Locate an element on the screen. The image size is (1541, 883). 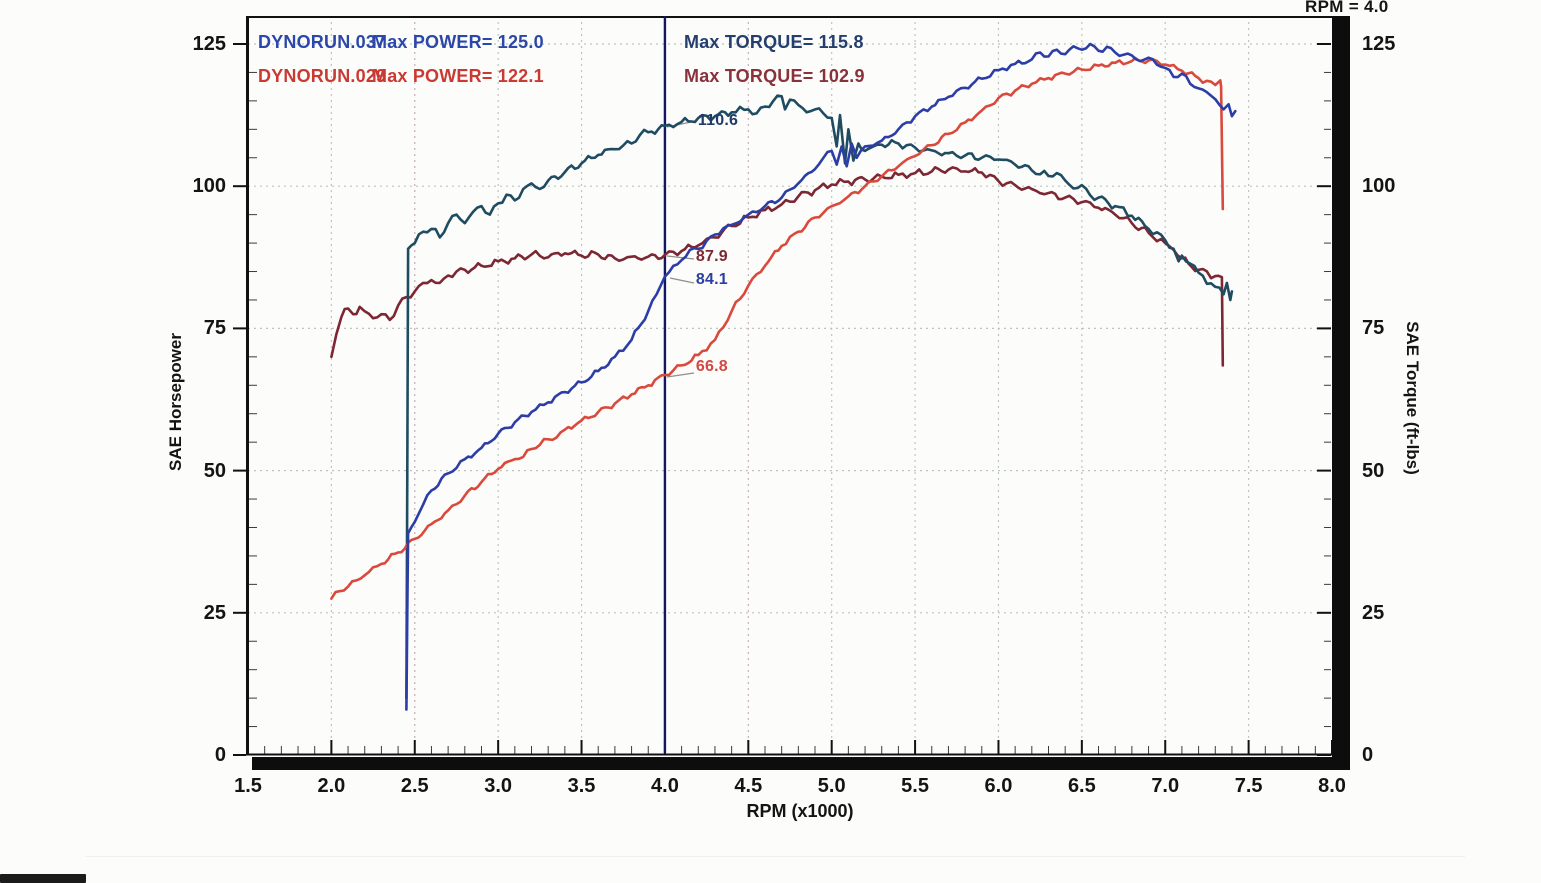
x-axis-tick-label: 2.0 is located at coordinates (331, 786).